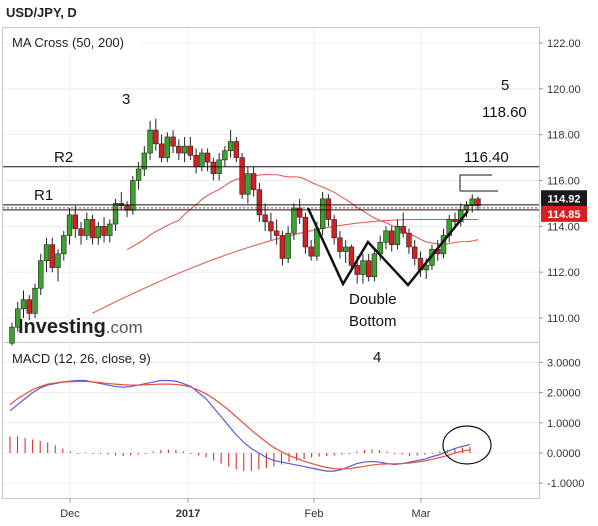  What do you see at coordinates (563, 182) in the screenshot?
I see `price-tick-label: 116.00` at bounding box center [563, 182].